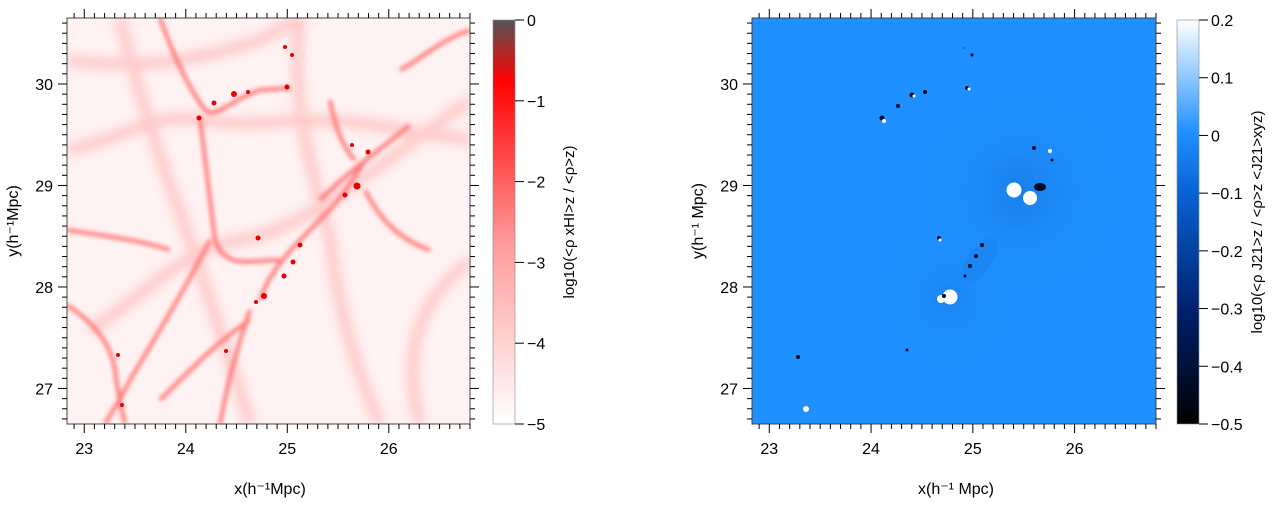  I want to click on left-x-tick-label: 24, so click(186, 449).